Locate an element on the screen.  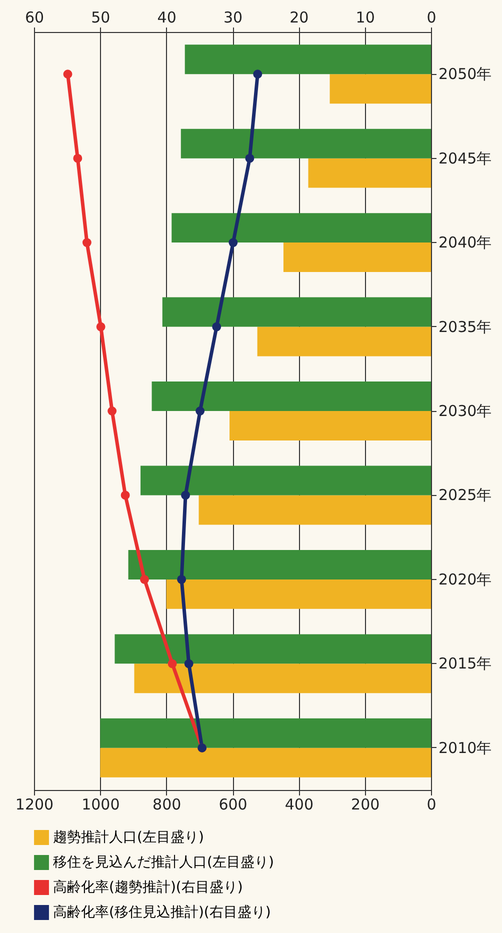
legend-label: 移住を見込んだ推計人口(左目盛り) is located at coordinates (163, 862).